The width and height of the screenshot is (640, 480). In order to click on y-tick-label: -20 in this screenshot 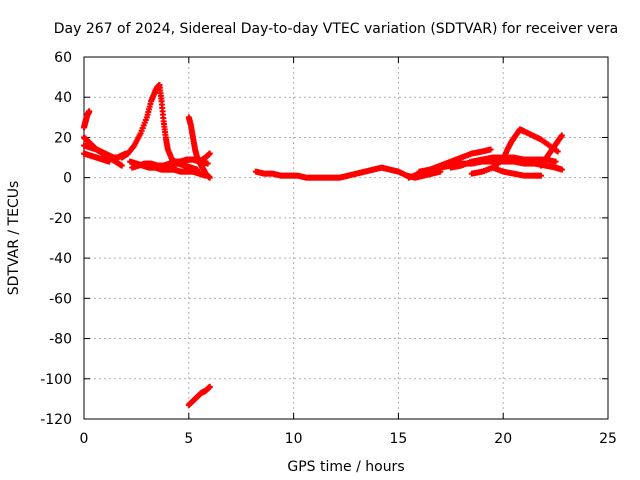, I will do `click(60, 219)`.